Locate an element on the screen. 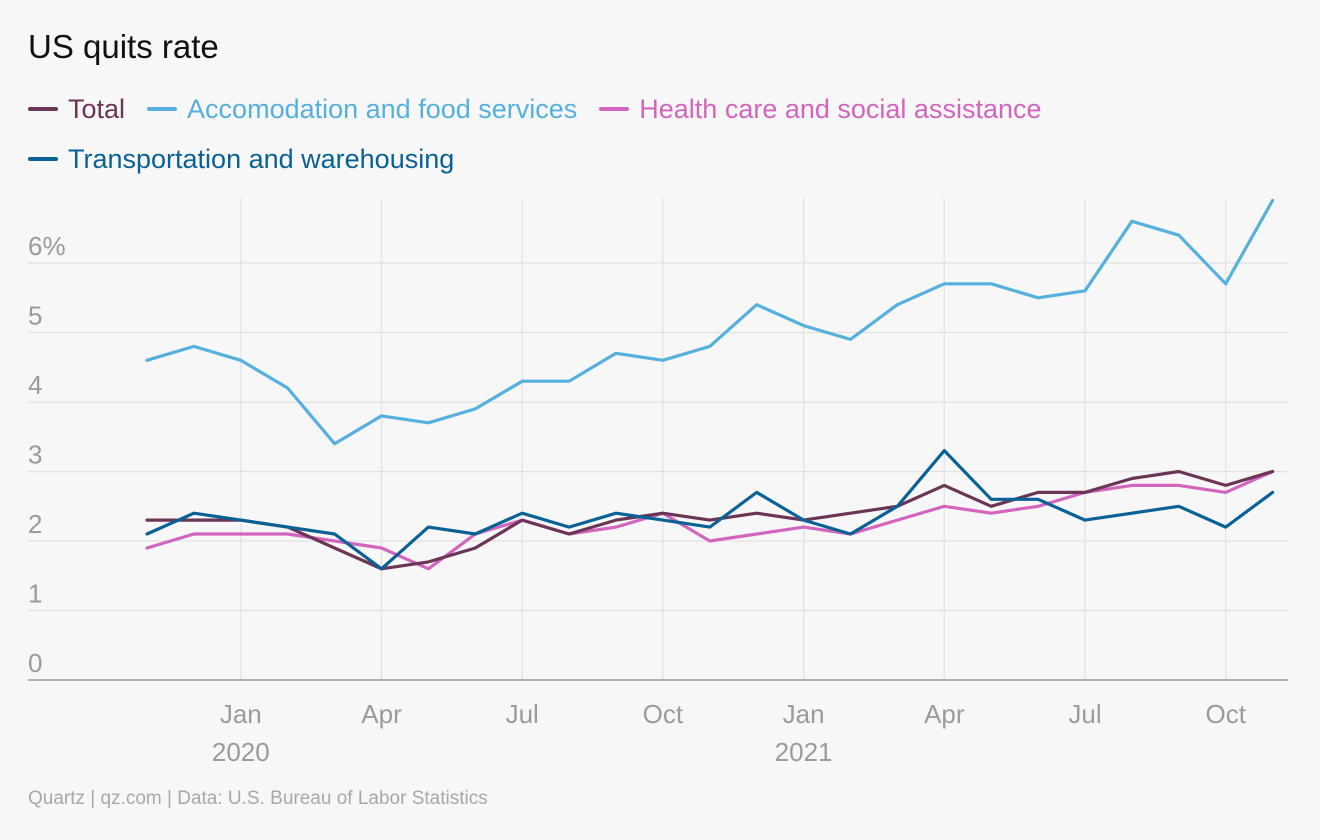  legend-item-accommodation: Accomodation and food services is located at coordinates (362, 109).